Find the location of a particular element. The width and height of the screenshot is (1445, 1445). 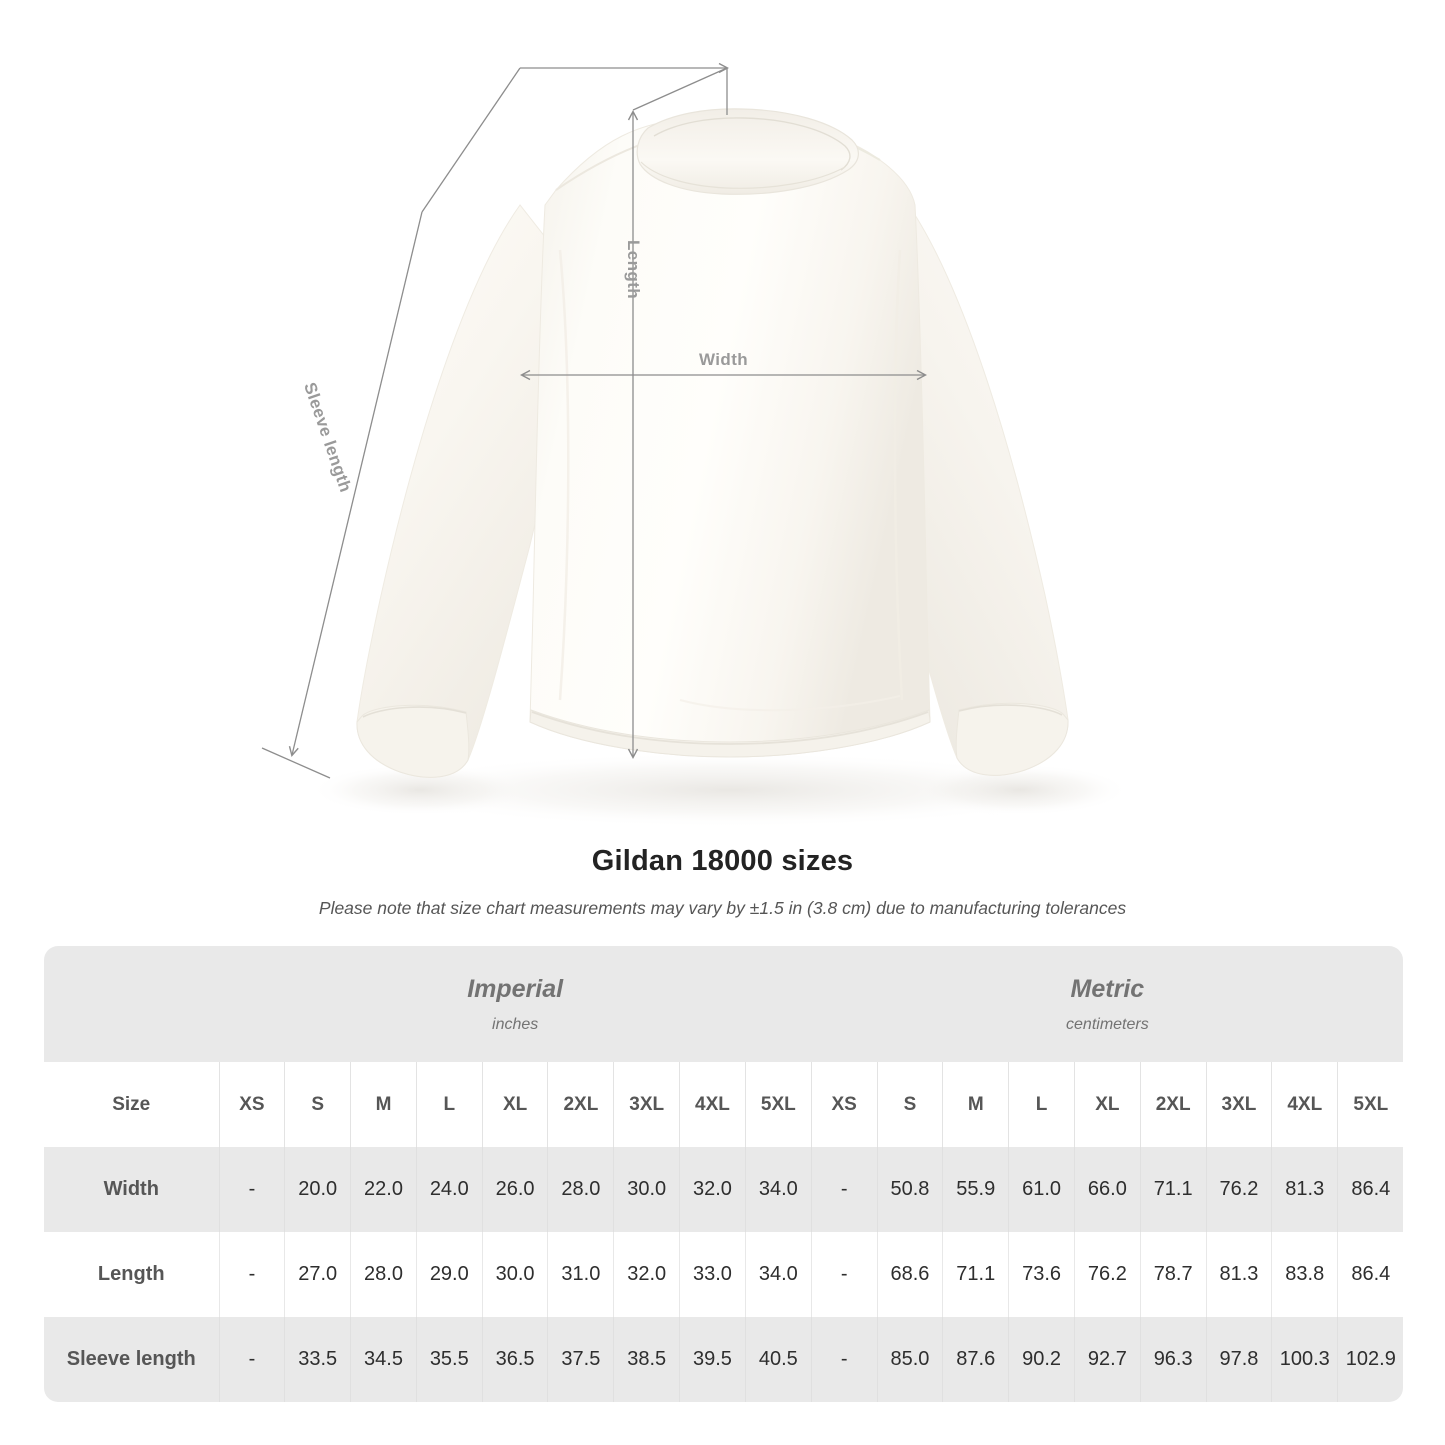

cell-sleeve-length-metric-m: 87.6 is located at coordinates (975, 1359).